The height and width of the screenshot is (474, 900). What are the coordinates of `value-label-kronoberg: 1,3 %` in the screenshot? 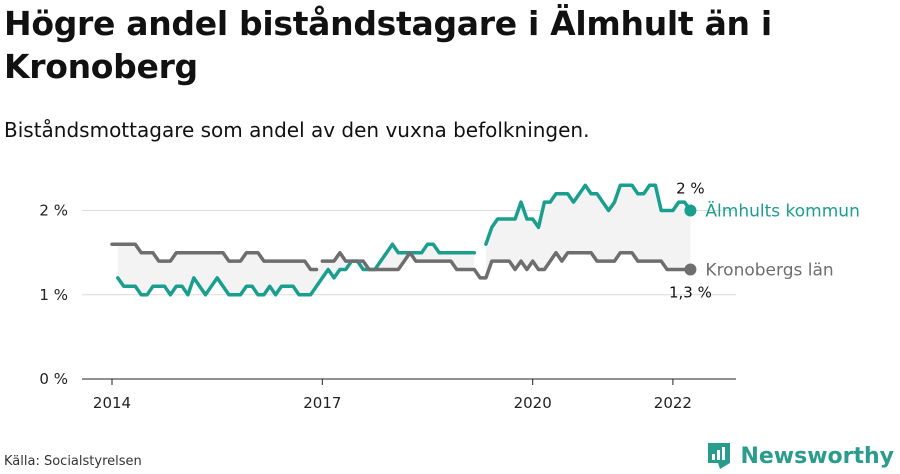 It's located at (690, 293).